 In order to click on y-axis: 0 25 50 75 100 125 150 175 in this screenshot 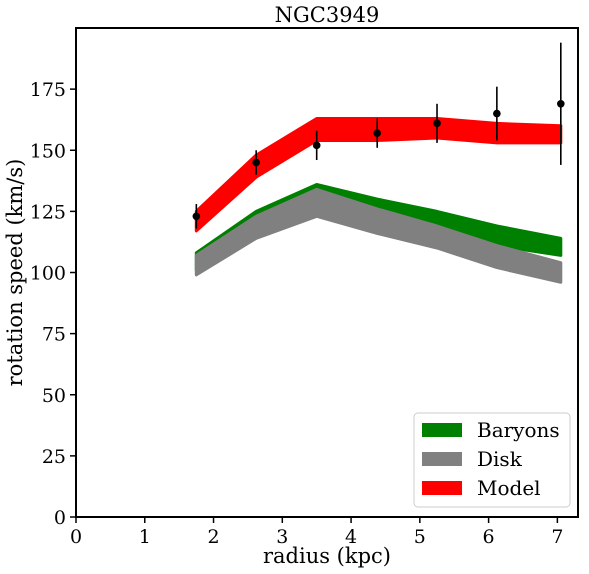, I will do `click(53, 304)`.